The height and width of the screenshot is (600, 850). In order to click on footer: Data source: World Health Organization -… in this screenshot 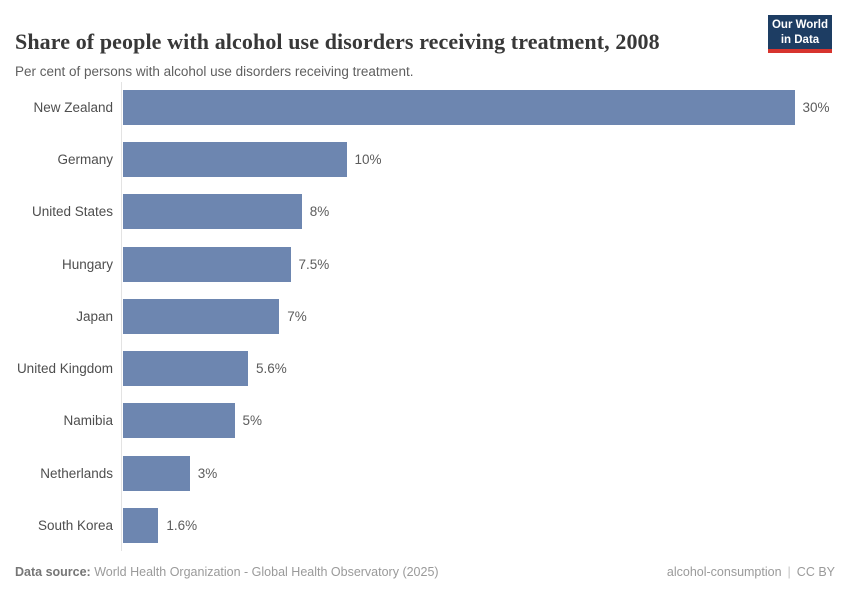, I will do `click(425, 572)`.